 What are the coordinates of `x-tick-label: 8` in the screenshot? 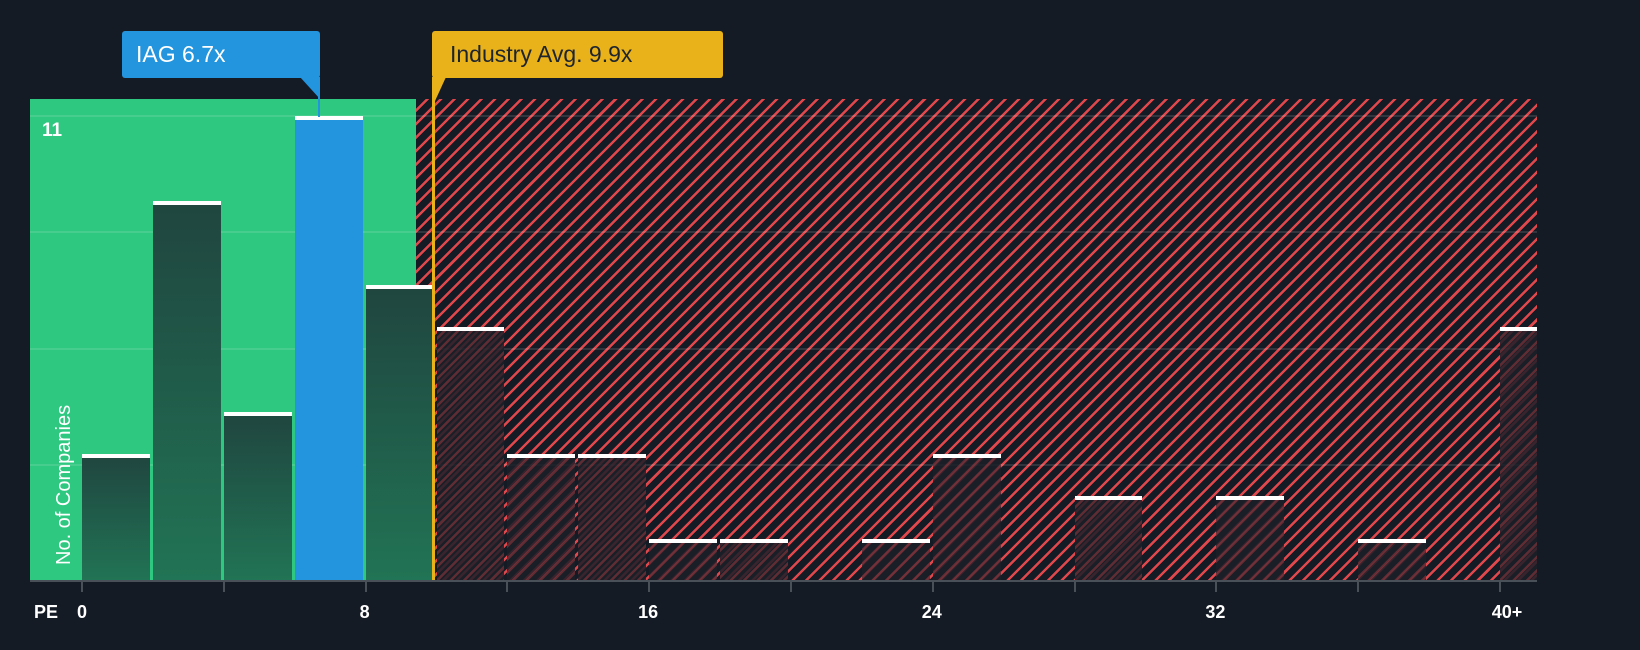 It's located at (364, 612).